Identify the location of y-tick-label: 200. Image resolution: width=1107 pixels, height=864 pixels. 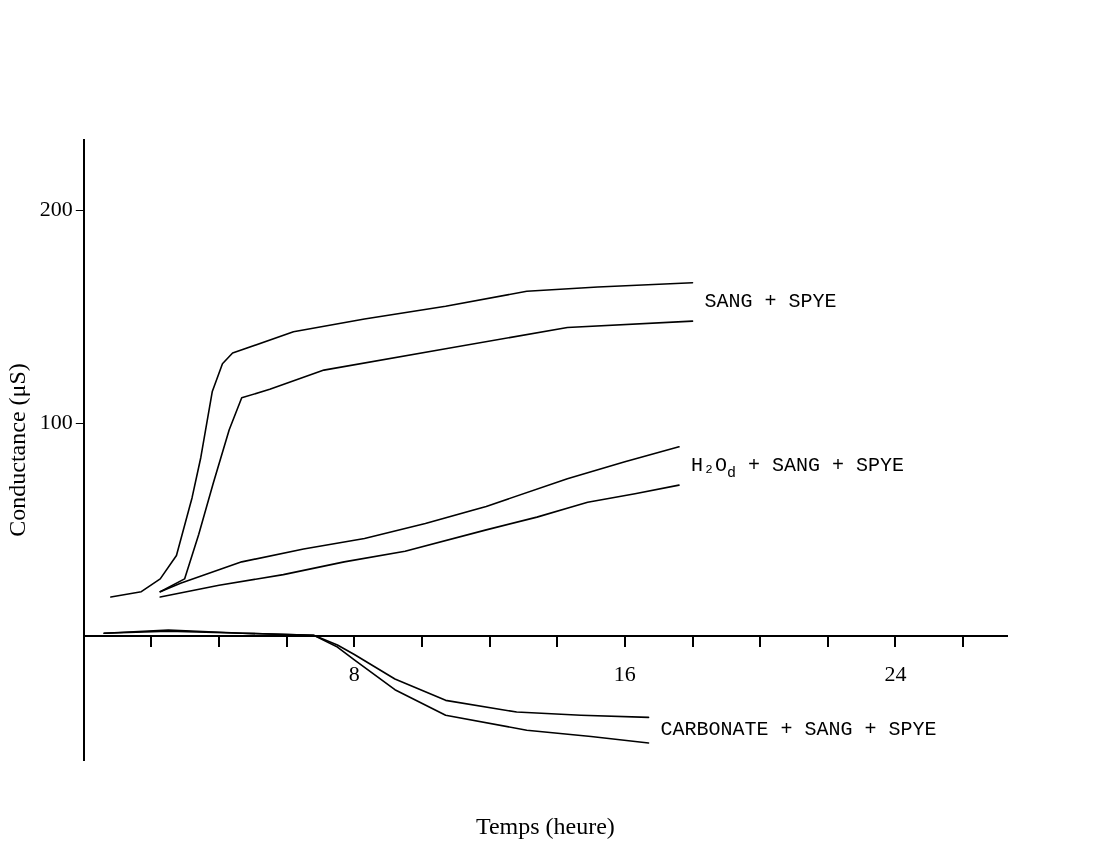
(56, 209).